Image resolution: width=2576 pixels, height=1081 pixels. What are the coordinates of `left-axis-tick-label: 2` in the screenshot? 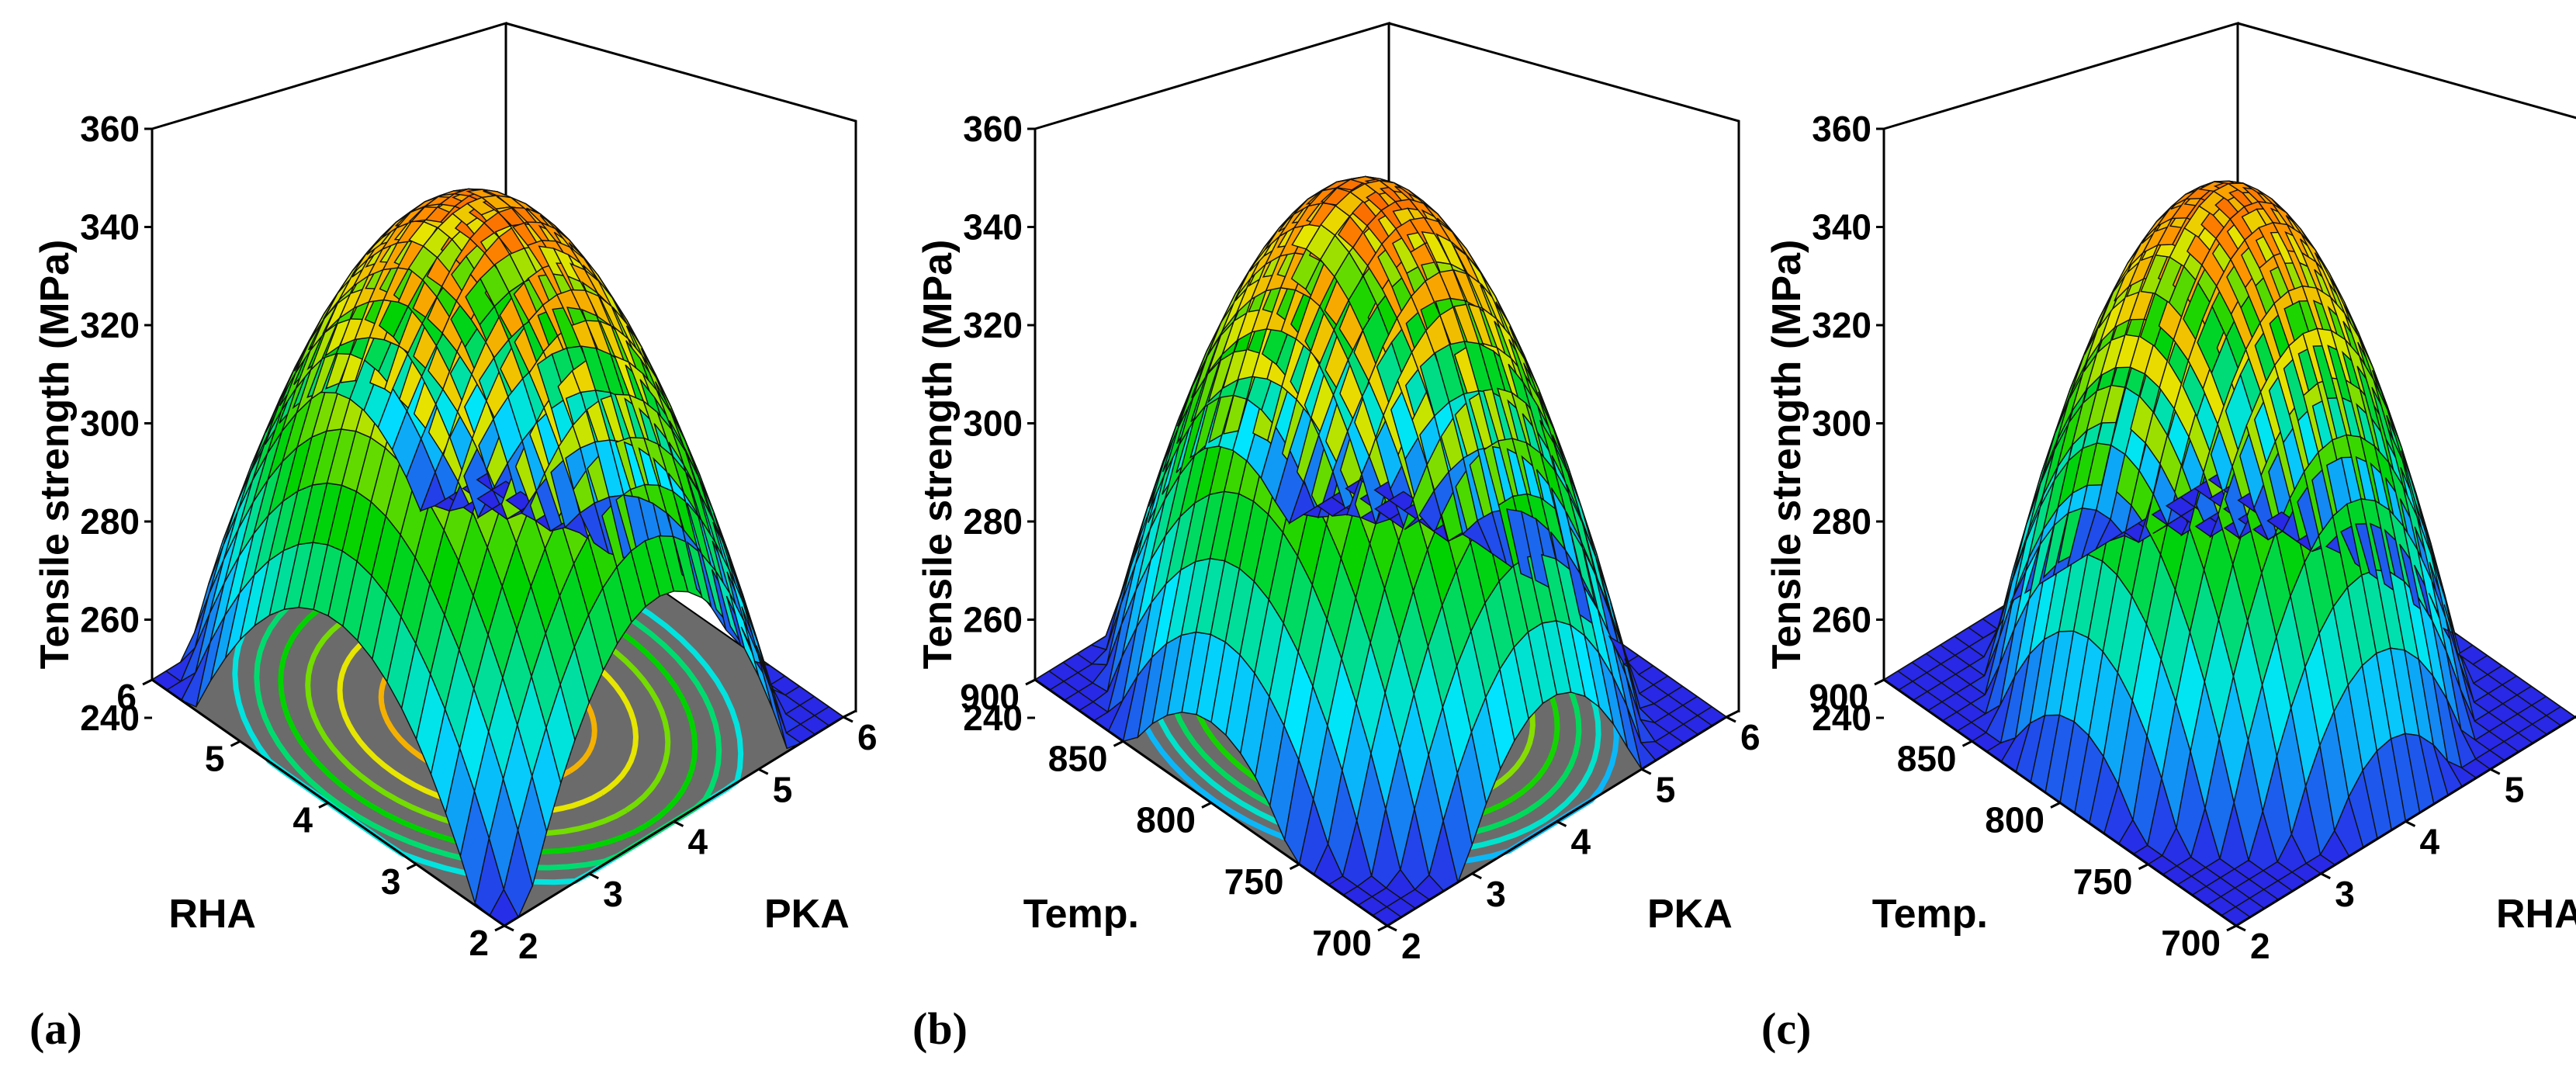 It's located at (479, 943).